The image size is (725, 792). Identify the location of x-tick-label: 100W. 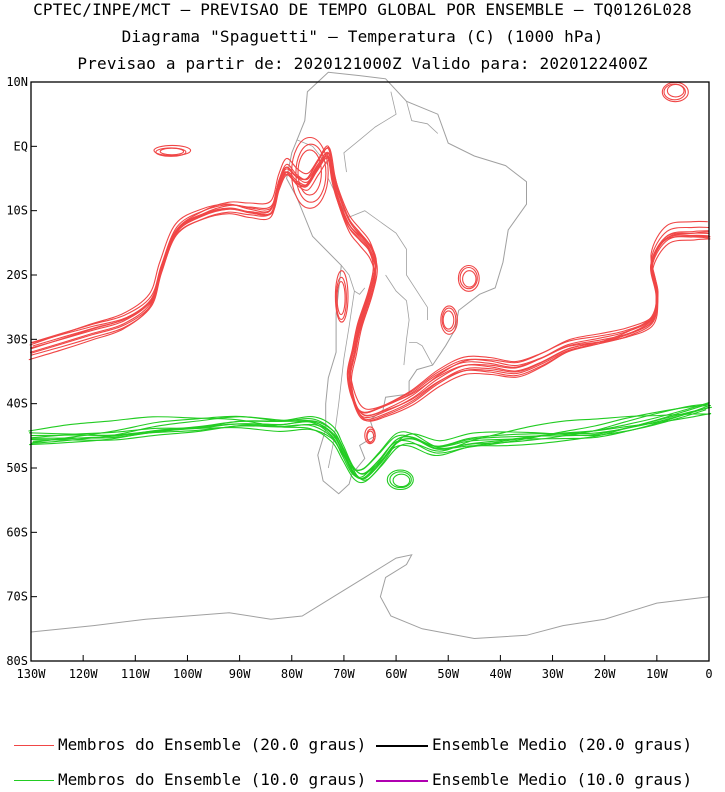
(188, 674).